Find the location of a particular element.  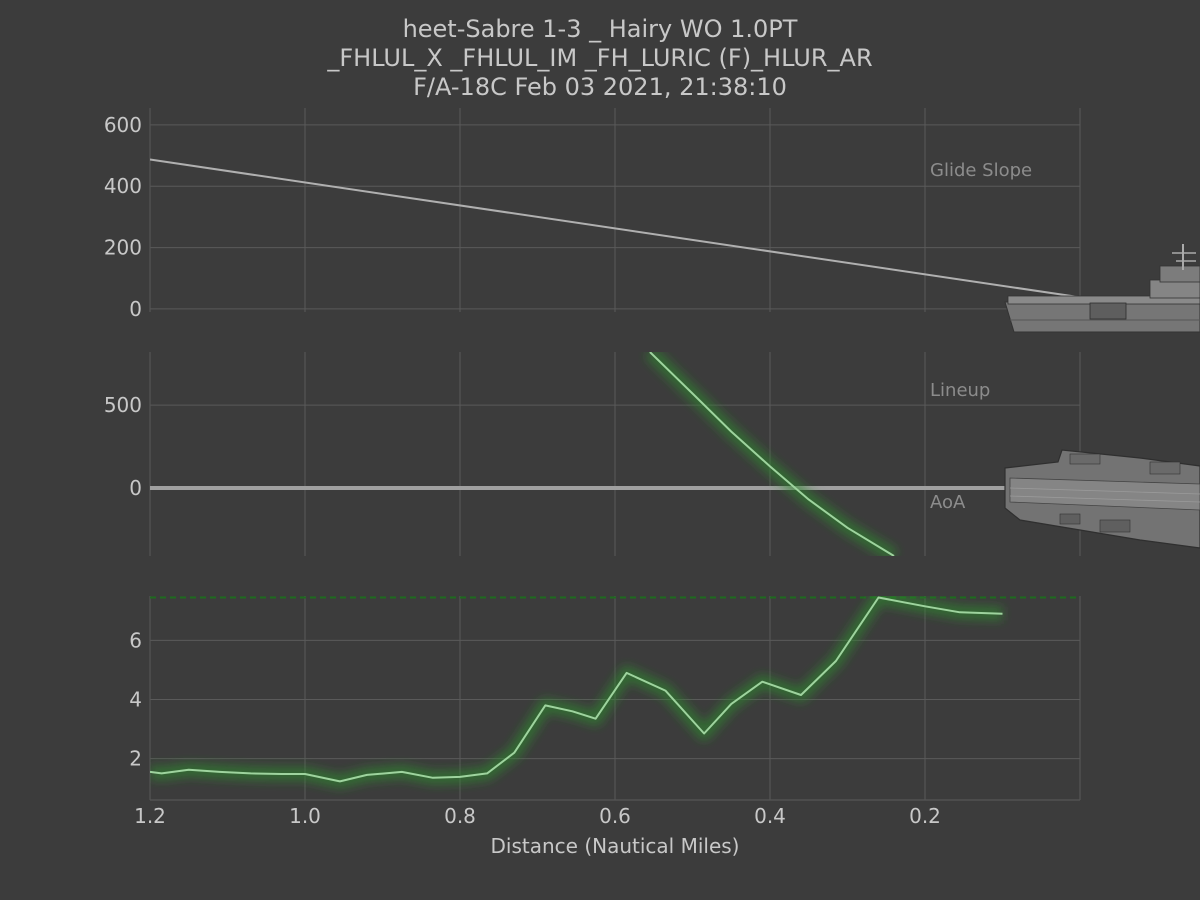

title-line-1: heet-Sabre 1-3 _ Hairy WO 1.0PT is located at coordinates (600, 29).